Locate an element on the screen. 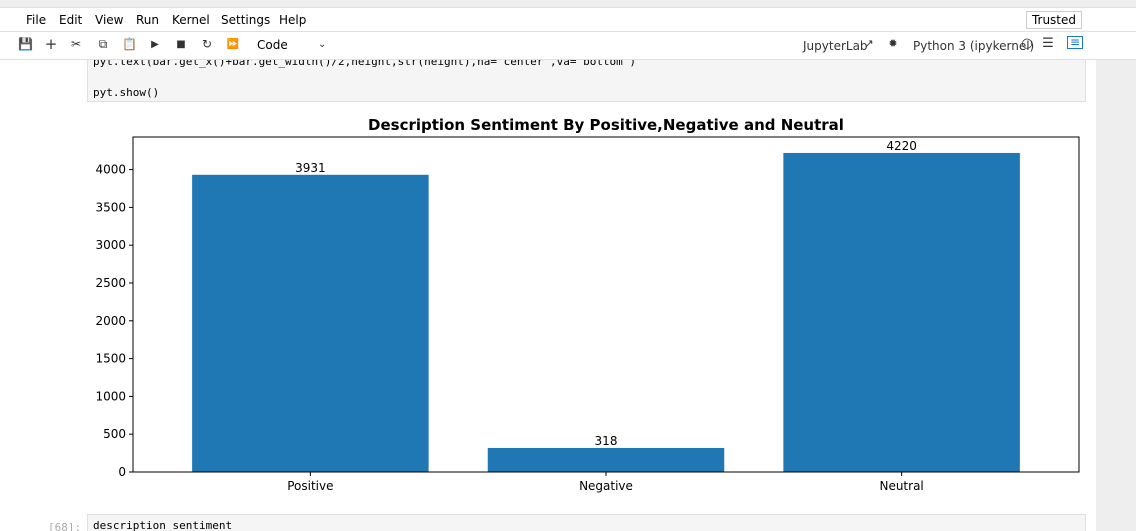  y-tick-label: 1000 is located at coordinates (110, 396).